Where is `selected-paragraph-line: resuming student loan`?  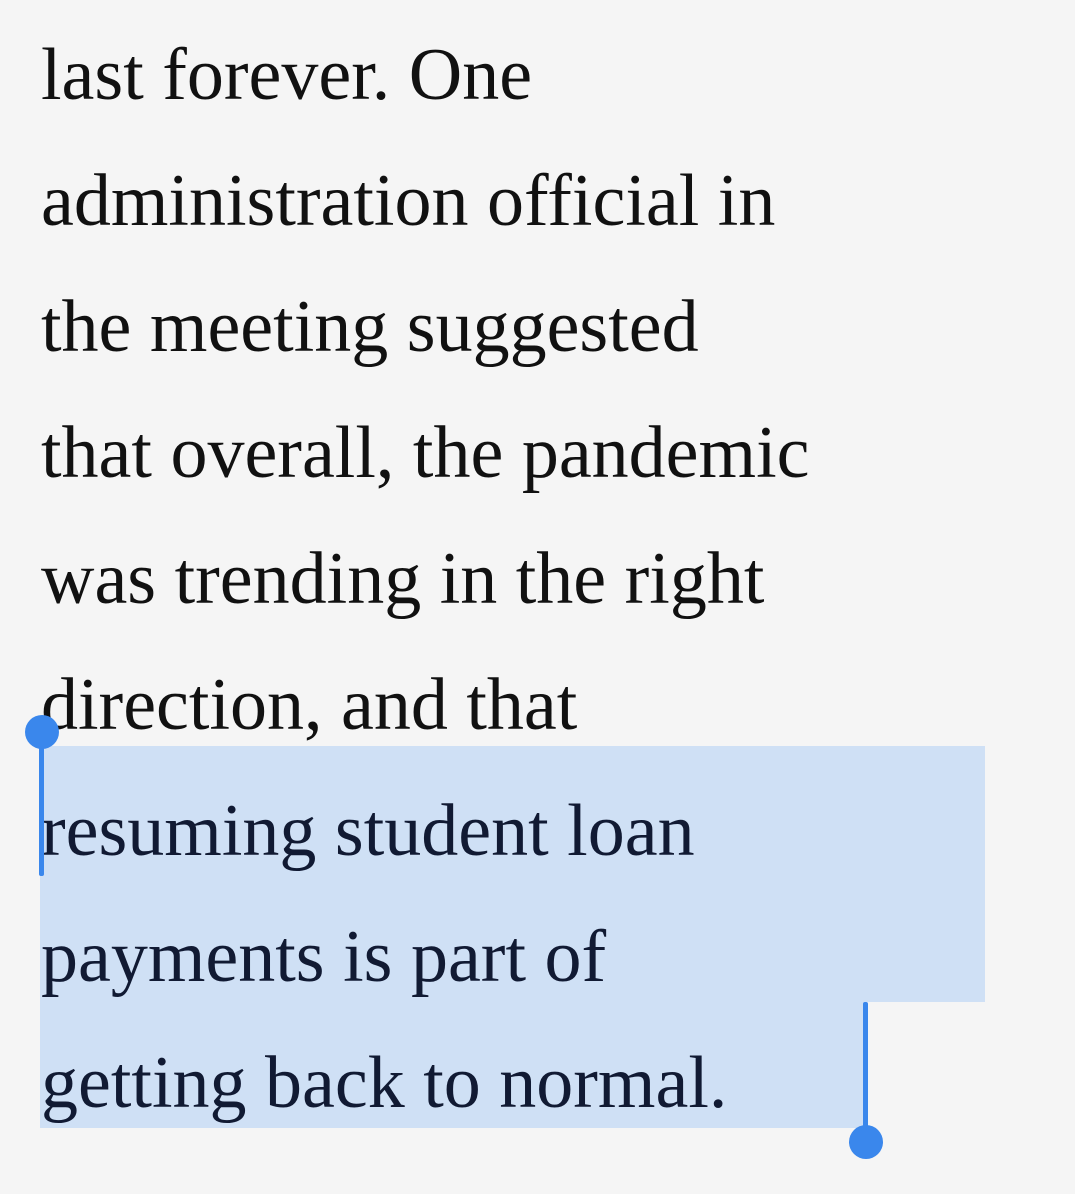
selected-paragraph-line: resuming student loan is located at coordinates (368, 831).